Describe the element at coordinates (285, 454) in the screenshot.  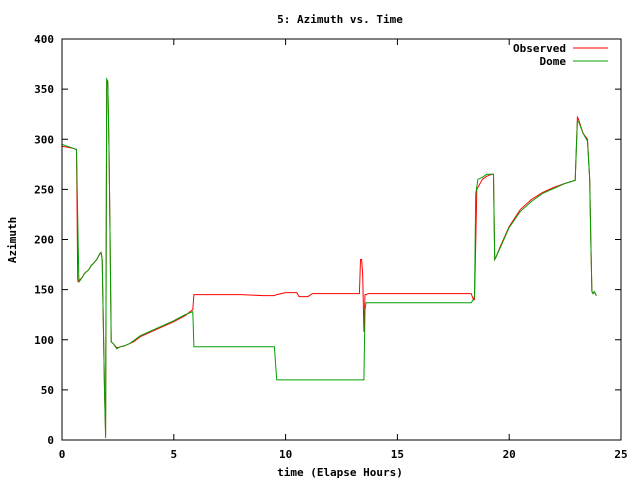
I see `x-tick-label: 10` at that location.